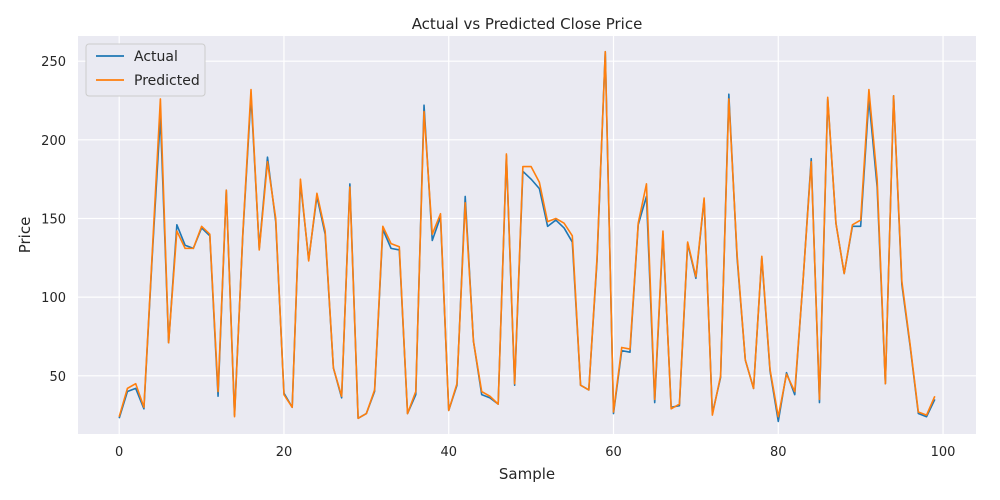 This screenshot has height=500, width=1000. What do you see at coordinates (527, 24) in the screenshot?
I see `chart-title: Actual vs Predicted Close Price` at bounding box center [527, 24].